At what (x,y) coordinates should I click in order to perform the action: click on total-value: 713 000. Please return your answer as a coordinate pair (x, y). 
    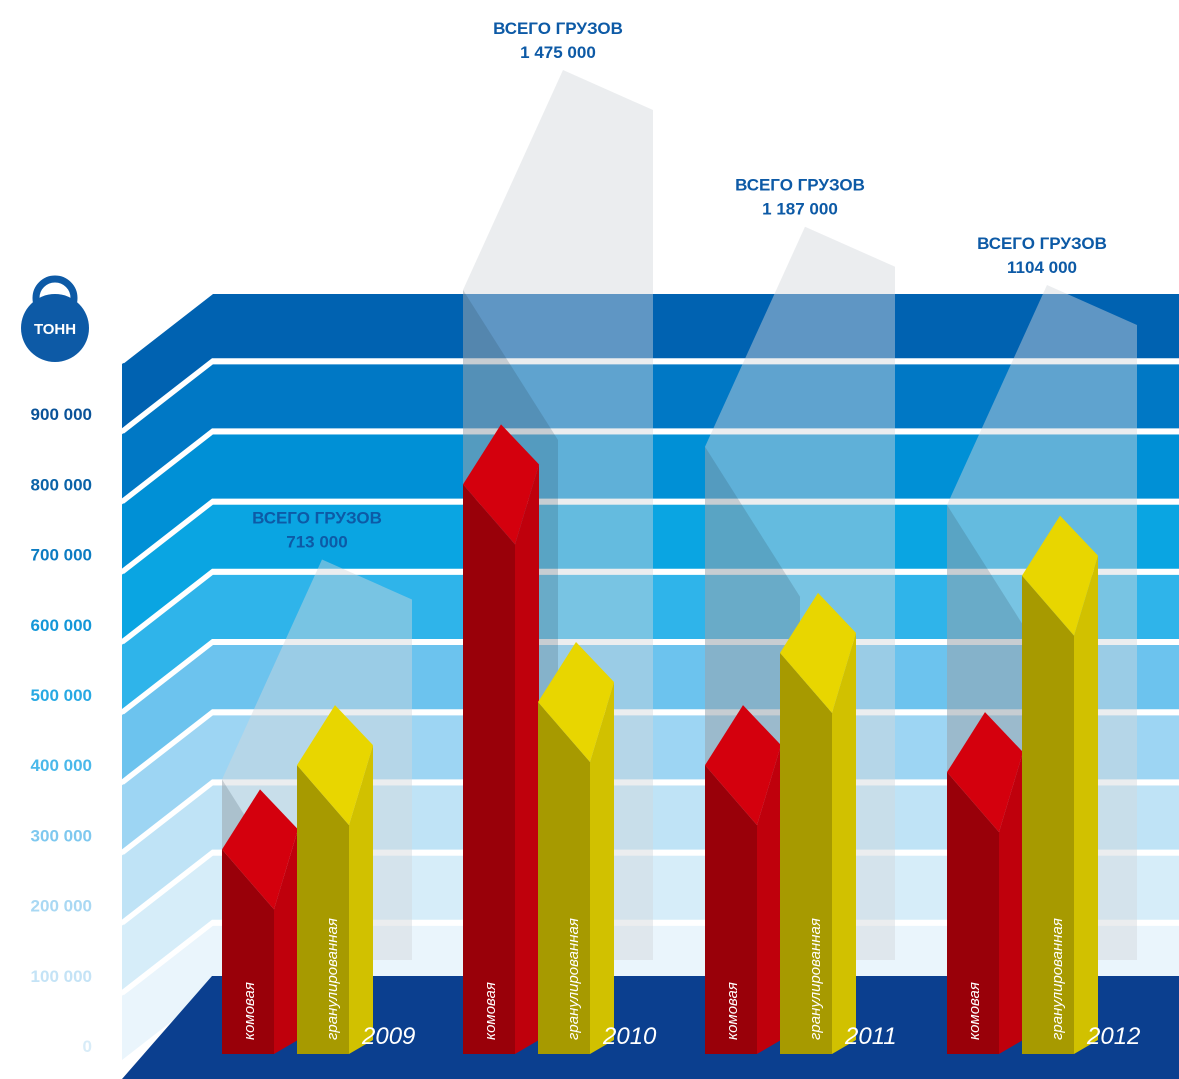
    Looking at the image, I should click on (316, 541).